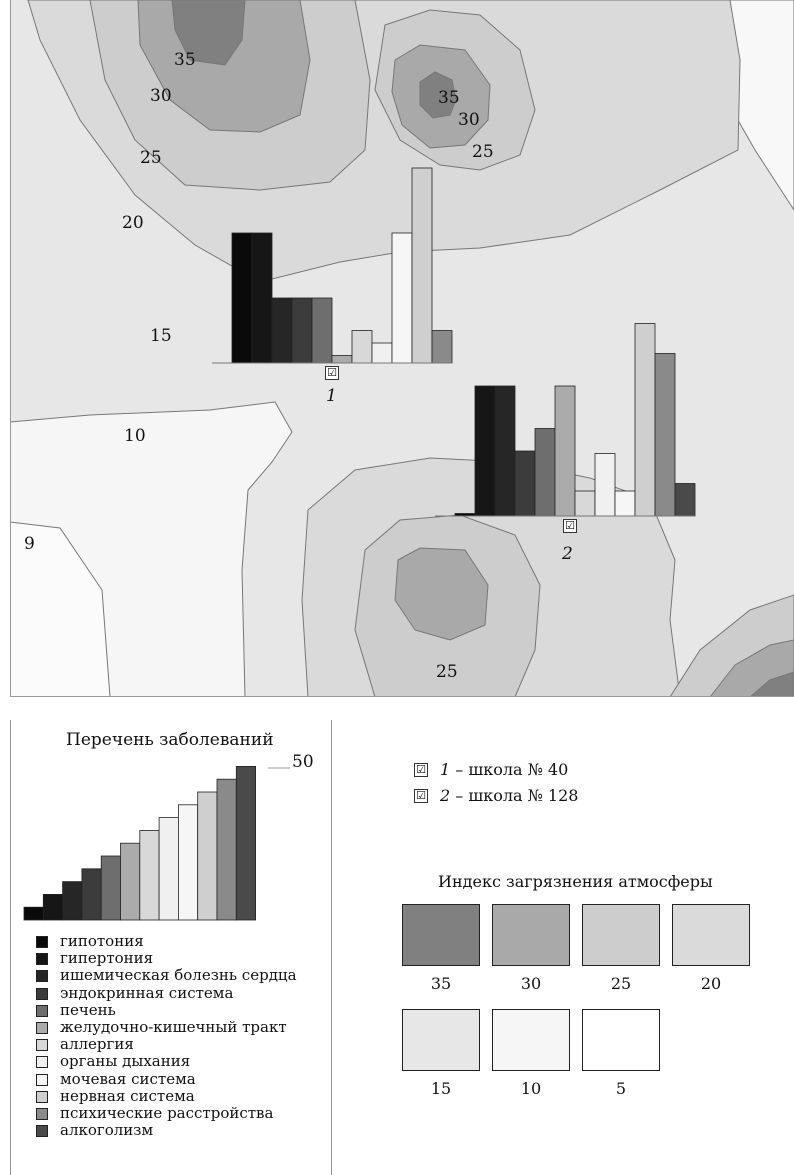 This screenshot has width=794, height=1175. Describe the element at coordinates (711, 983) in the screenshot. I see `pollution-index-label: 20` at that location.